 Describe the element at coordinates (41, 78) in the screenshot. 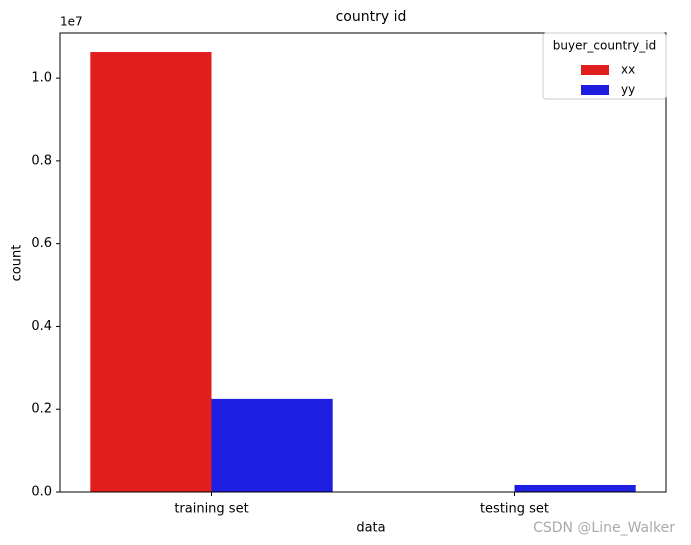

I see `y-tick-label: 1.0` at that location.